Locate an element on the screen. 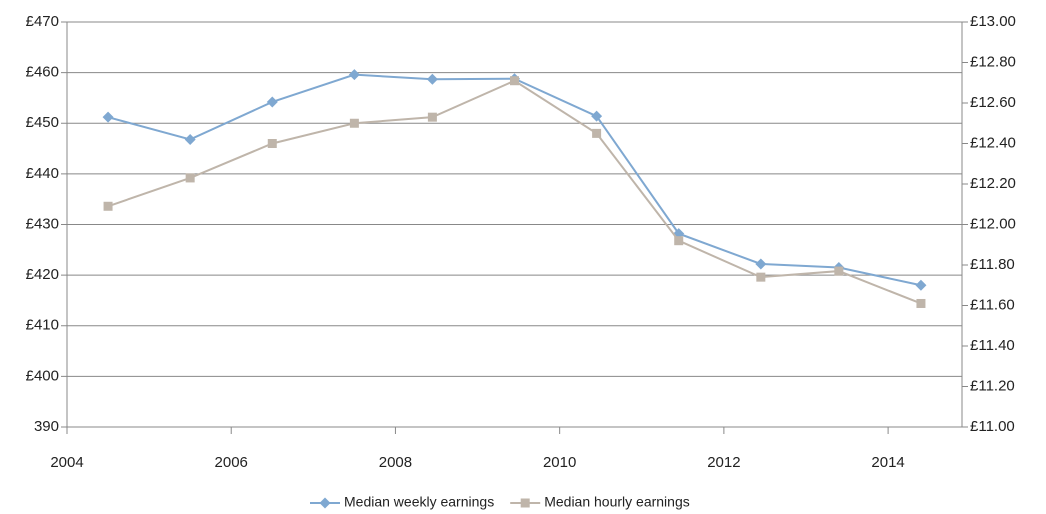  x-tick-label: 2008 is located at coordinates (395, 462).